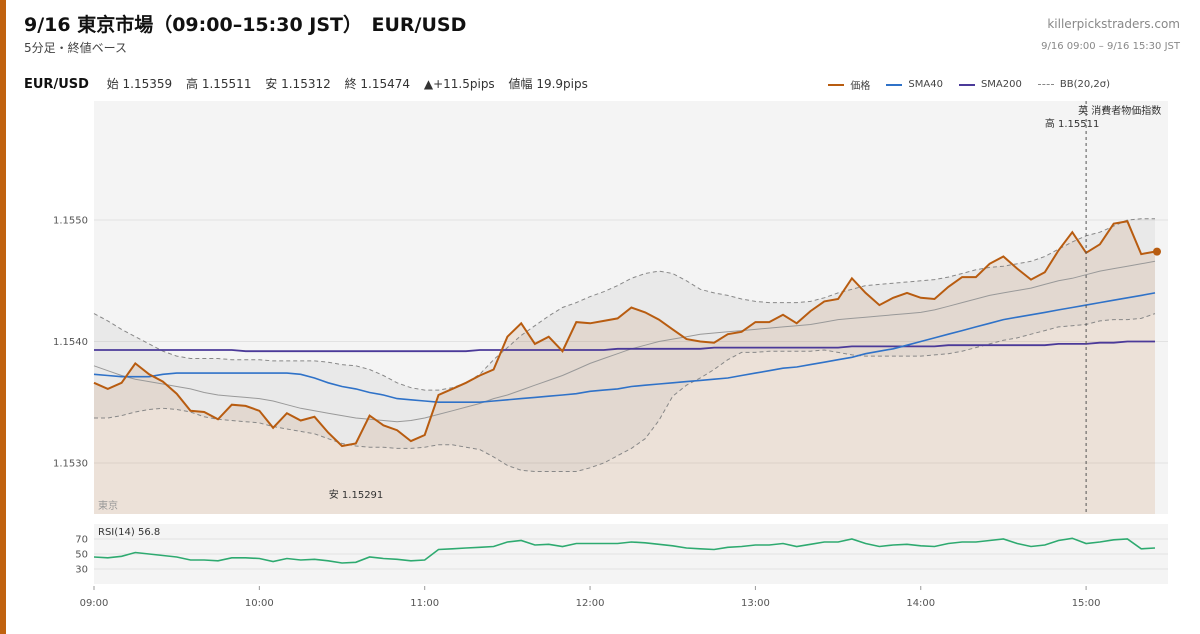 The width and height of the screenshot is (1200, 634). Describe the element at coordinates (860, 86) in the screenshot. I see `legend-label-price: 価格` at that location.